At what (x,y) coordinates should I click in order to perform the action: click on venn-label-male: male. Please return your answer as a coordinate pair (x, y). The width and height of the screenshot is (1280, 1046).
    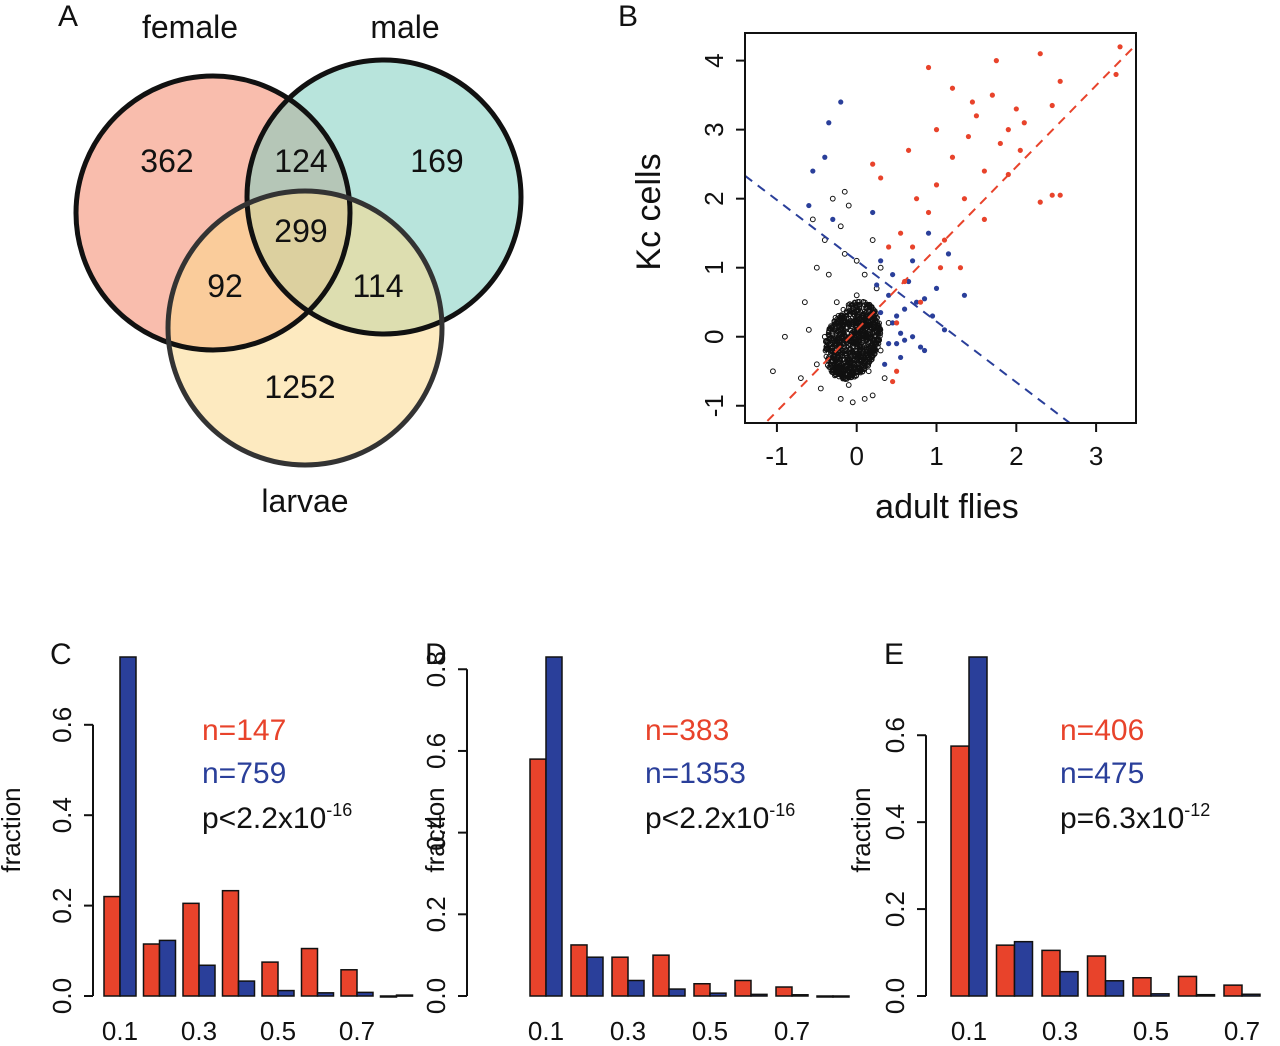
    Looking at the image, I should click on (404, 27).